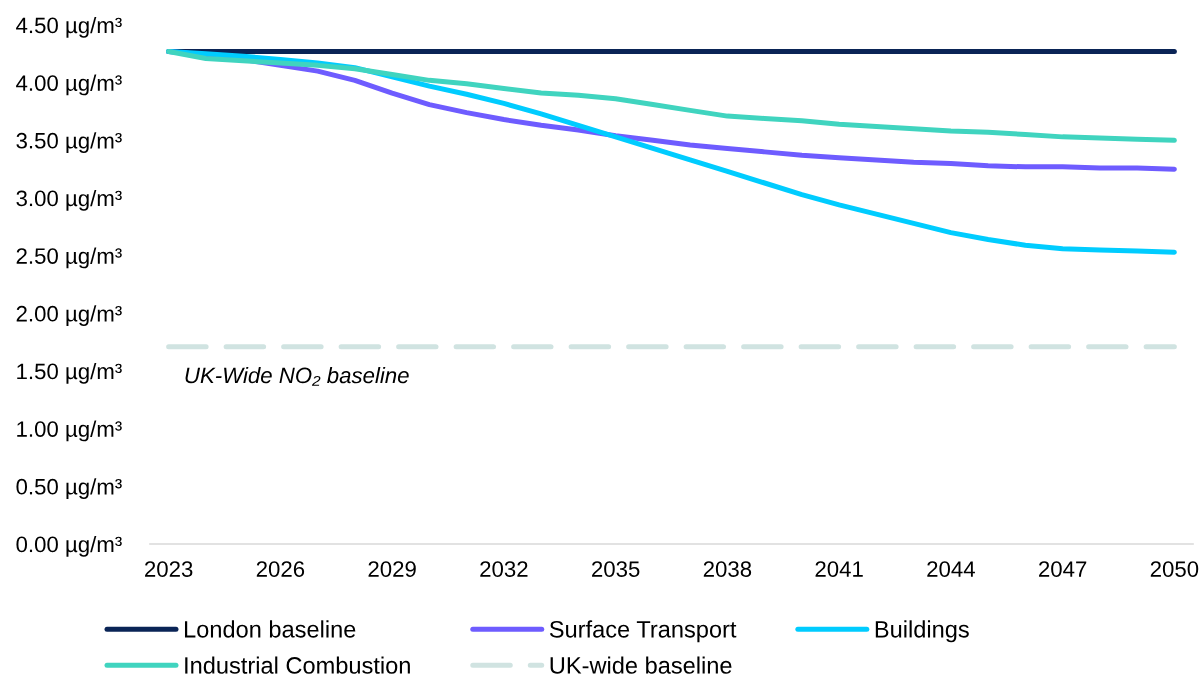 The height and width of the screenshot is (675, 1203). I want to click on x-tick-label: 2032, so click(504, 569).